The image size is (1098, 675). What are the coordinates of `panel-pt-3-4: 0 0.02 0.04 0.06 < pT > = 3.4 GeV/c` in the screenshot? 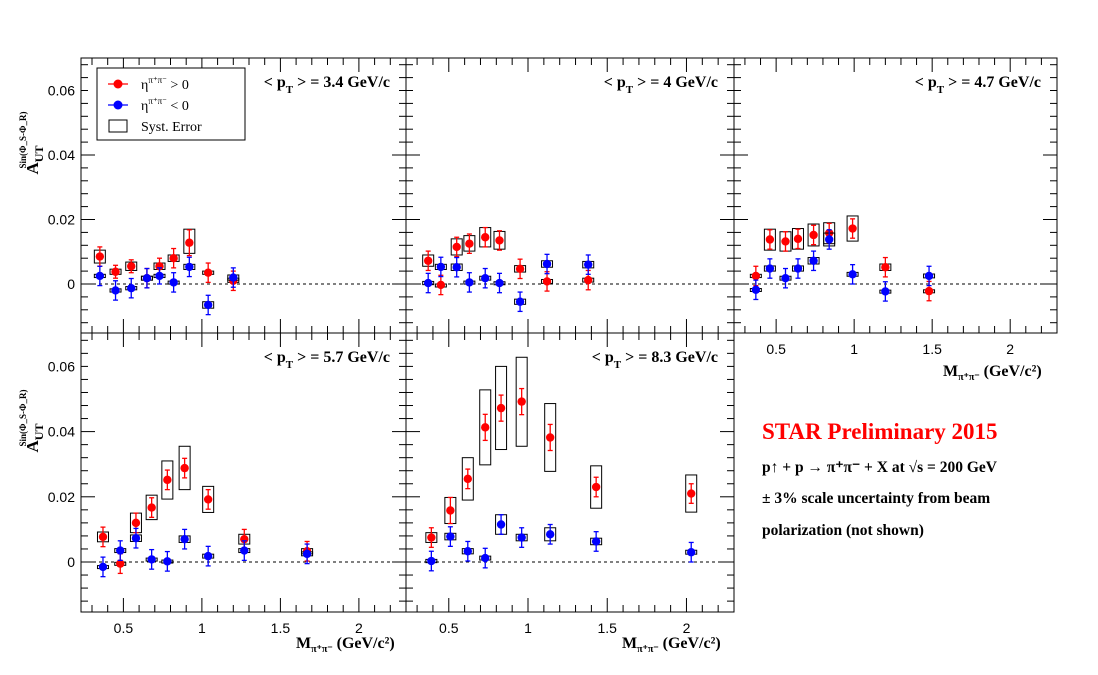 It's located at (227, 195).